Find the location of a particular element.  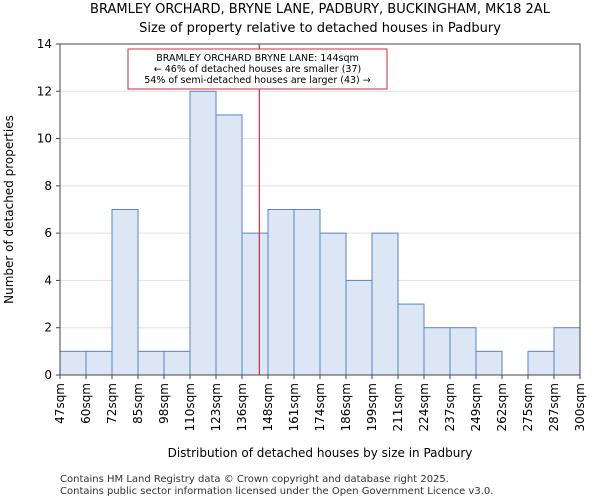

y-tick-label: 6 is located at coordinates (48, 233).